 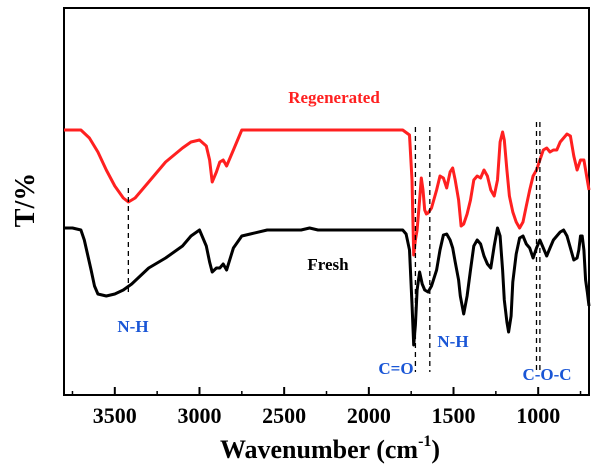 I want to click on x-axis-ticks: 3500 3000 2500 2000 1500 1000, so click(x=326, y=407).